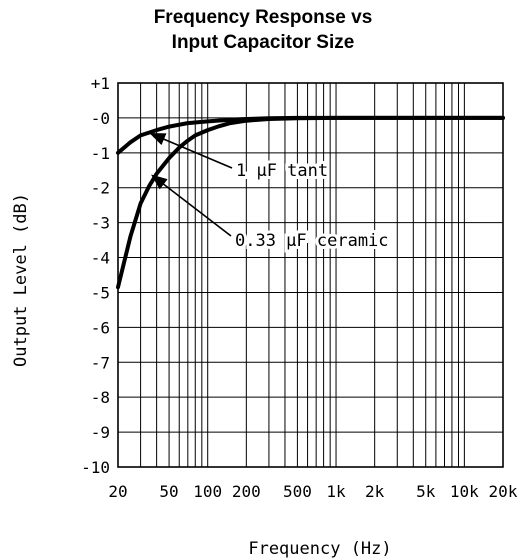 This screenshot has height=560, width=526. I want to click on chart-title-line-2: Input Capacitor Size, so click(263, 42).